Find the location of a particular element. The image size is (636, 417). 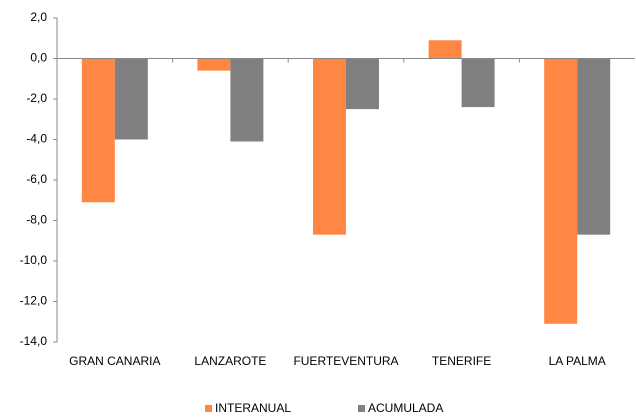

y-tick-label: -6,0 is located at coordinates (36, 179).